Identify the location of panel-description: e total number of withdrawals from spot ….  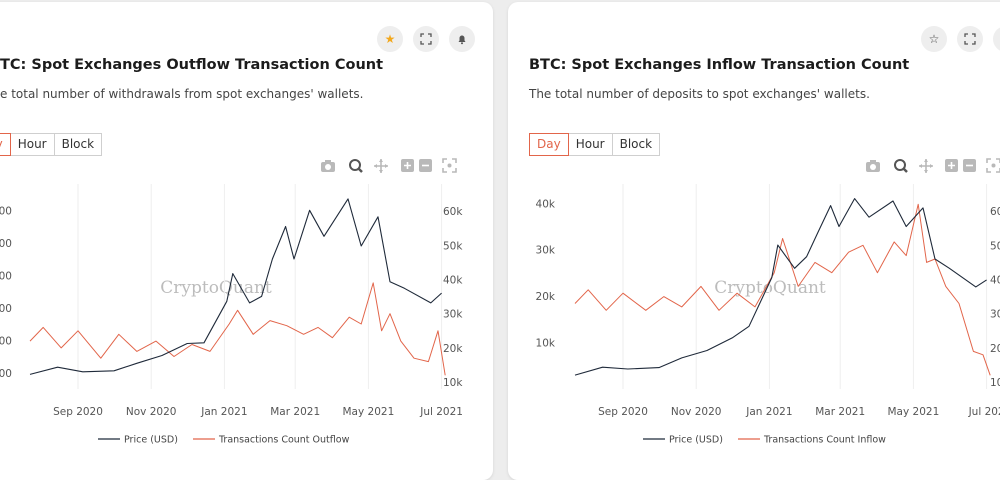
(182, 94).